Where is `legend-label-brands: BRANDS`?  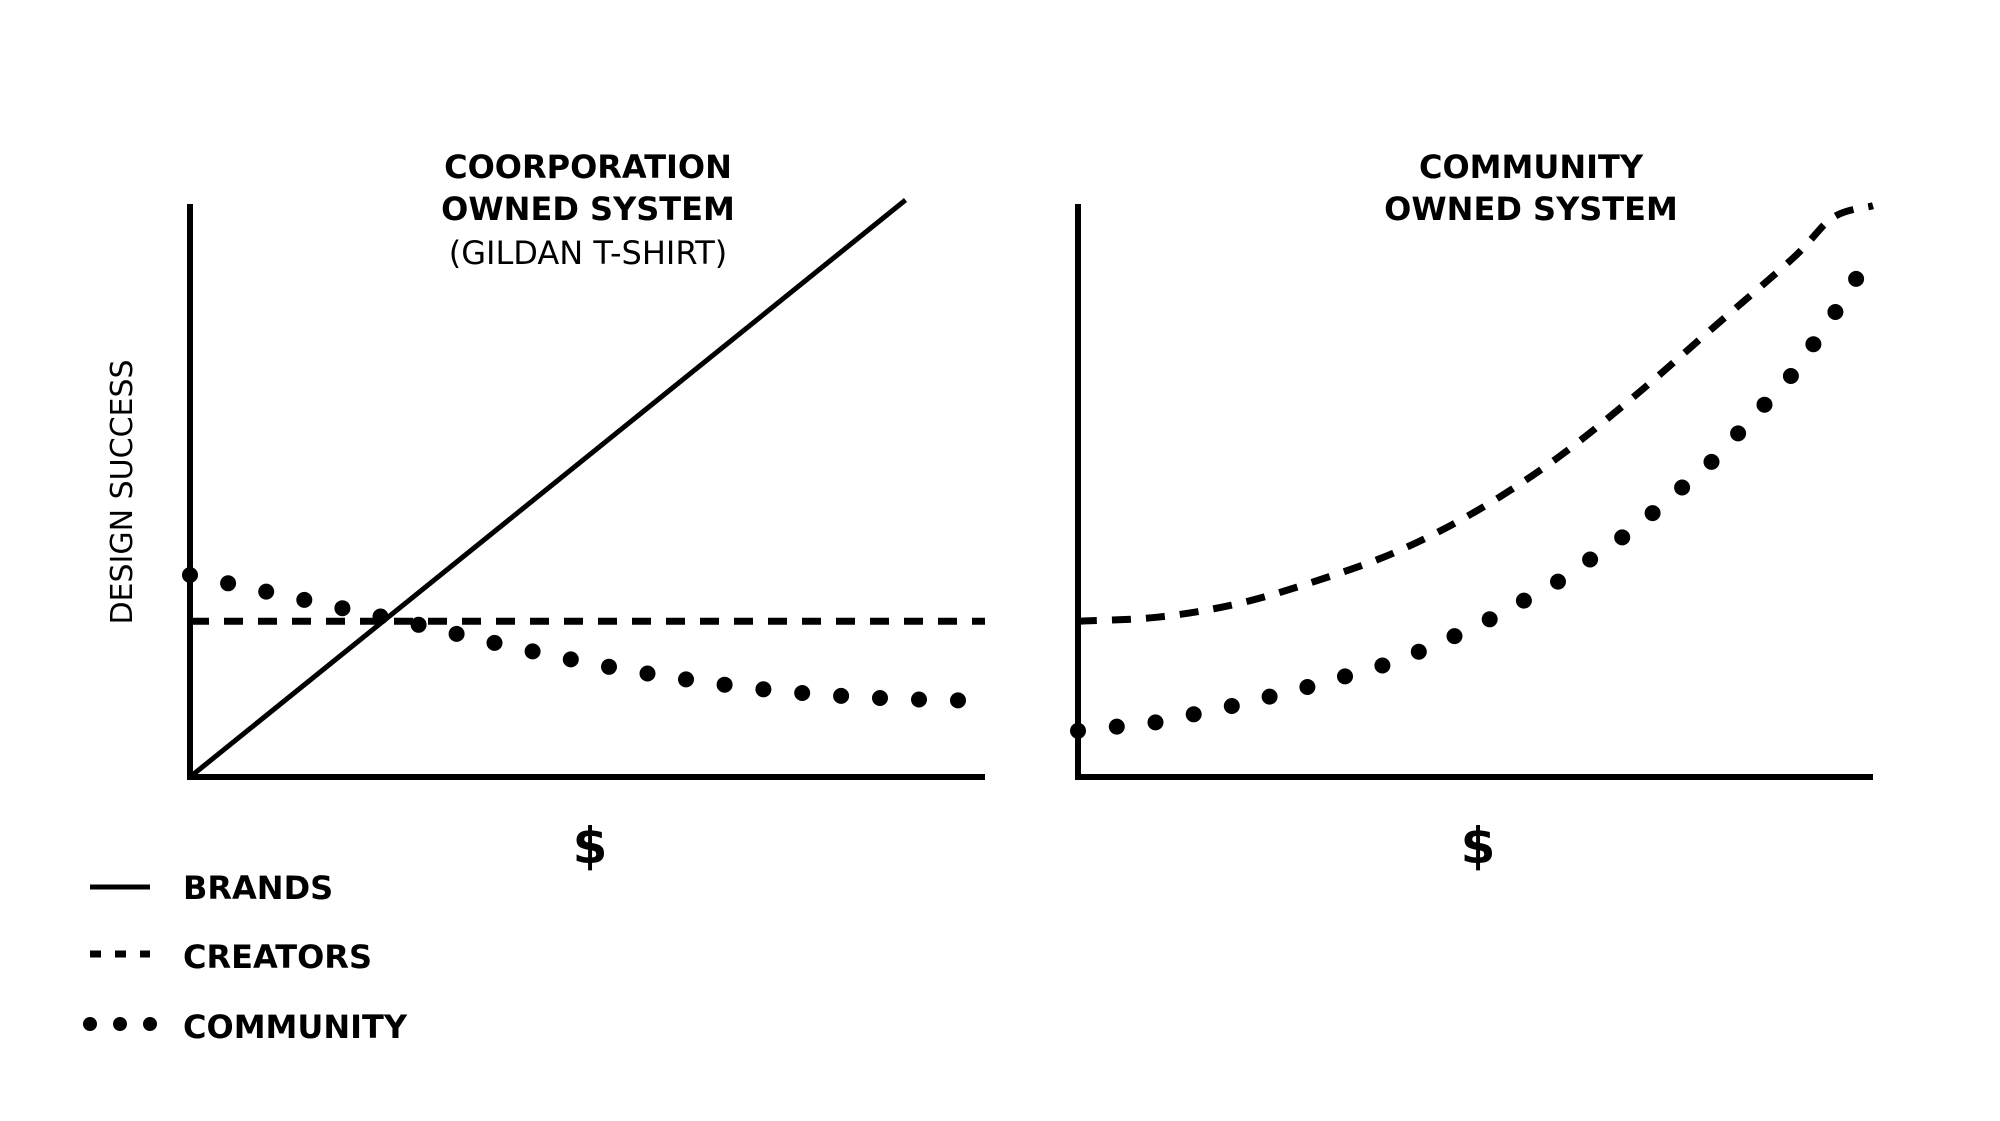 legend-label-brands: BRANDS is located at coordinates (258, 888).